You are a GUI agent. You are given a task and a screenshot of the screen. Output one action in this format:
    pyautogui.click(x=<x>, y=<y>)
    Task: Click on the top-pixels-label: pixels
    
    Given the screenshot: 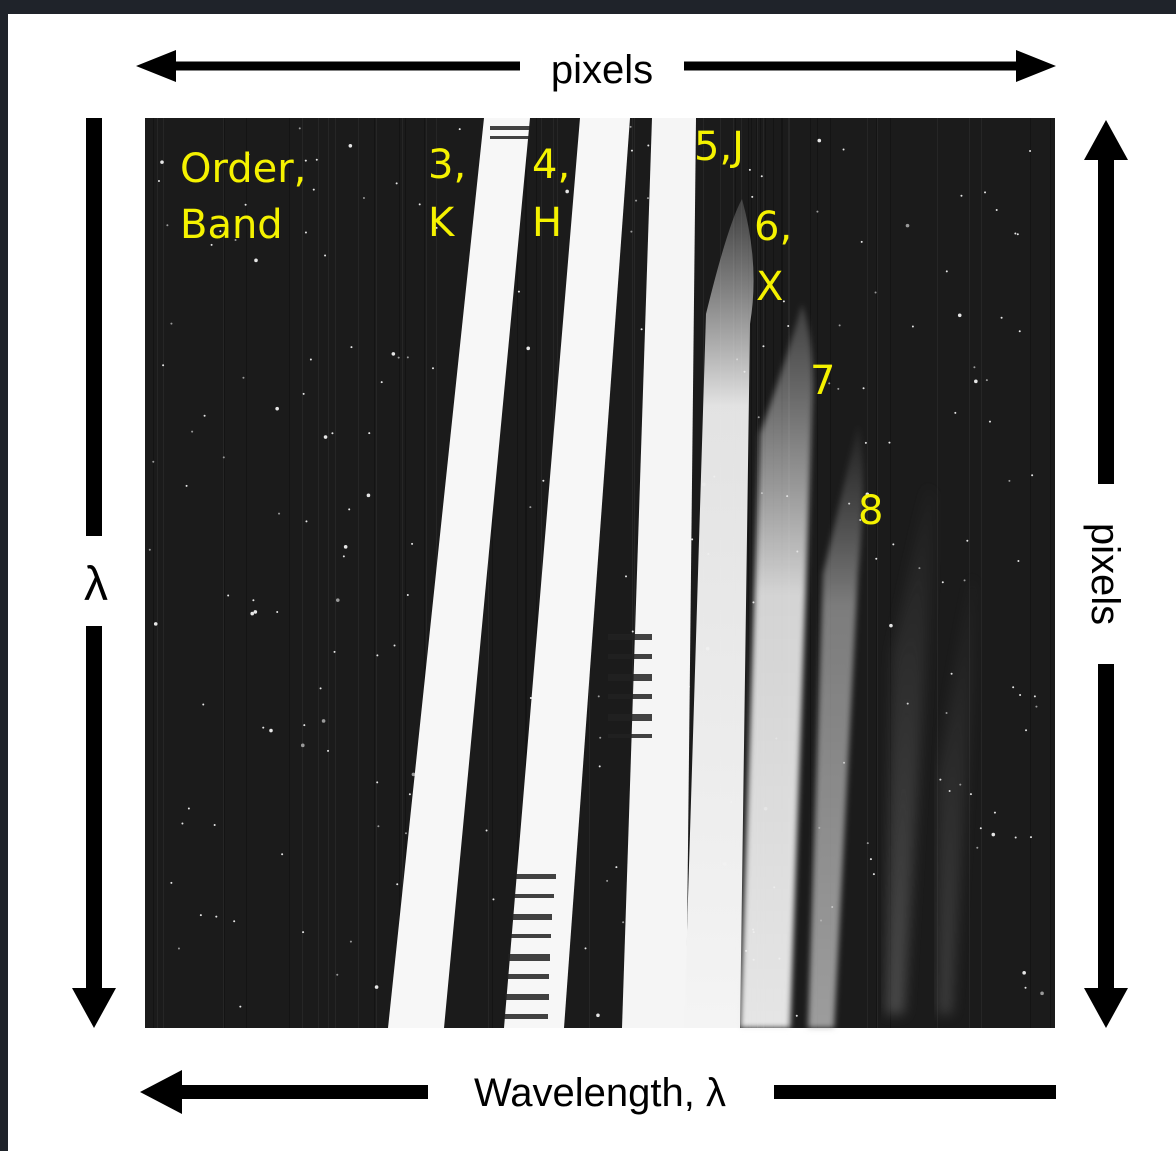 What is the action you would take?
    pyautogui.click(x=602, y=70)
    